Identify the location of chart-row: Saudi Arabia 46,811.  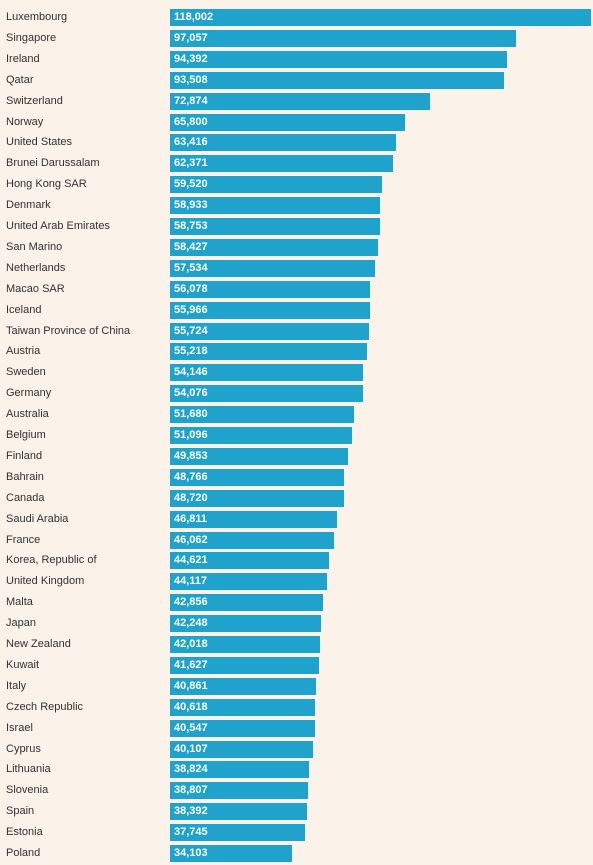
(296, 519).